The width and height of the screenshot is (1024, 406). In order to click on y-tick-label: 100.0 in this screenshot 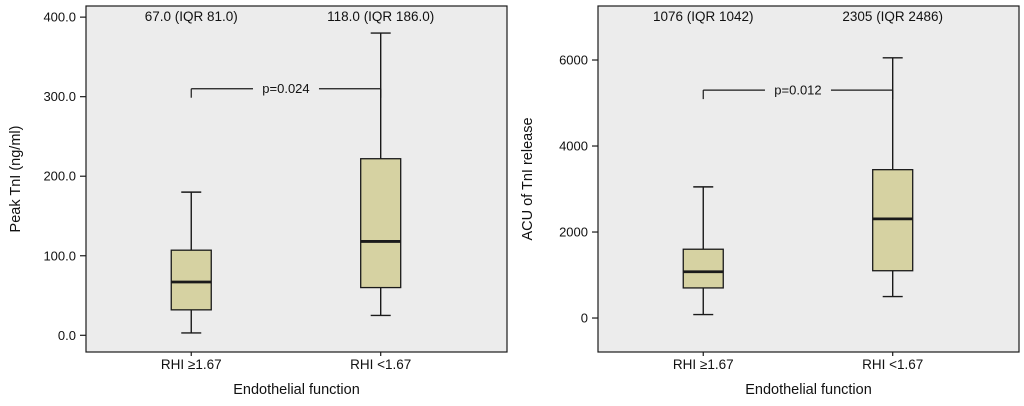, I will do `click(59, 255)`.